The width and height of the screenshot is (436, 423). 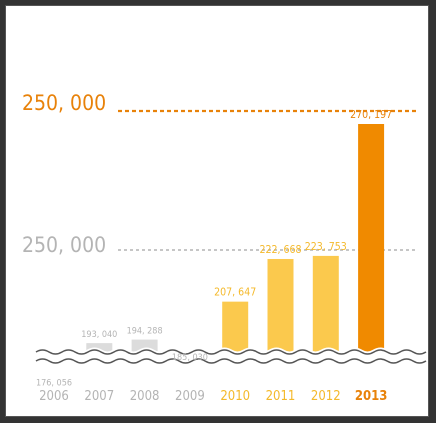 What do you see at coordinates (54, 383) in the screenshot?
I see `value-label: 176, 056` at bounding box center [54, 383].